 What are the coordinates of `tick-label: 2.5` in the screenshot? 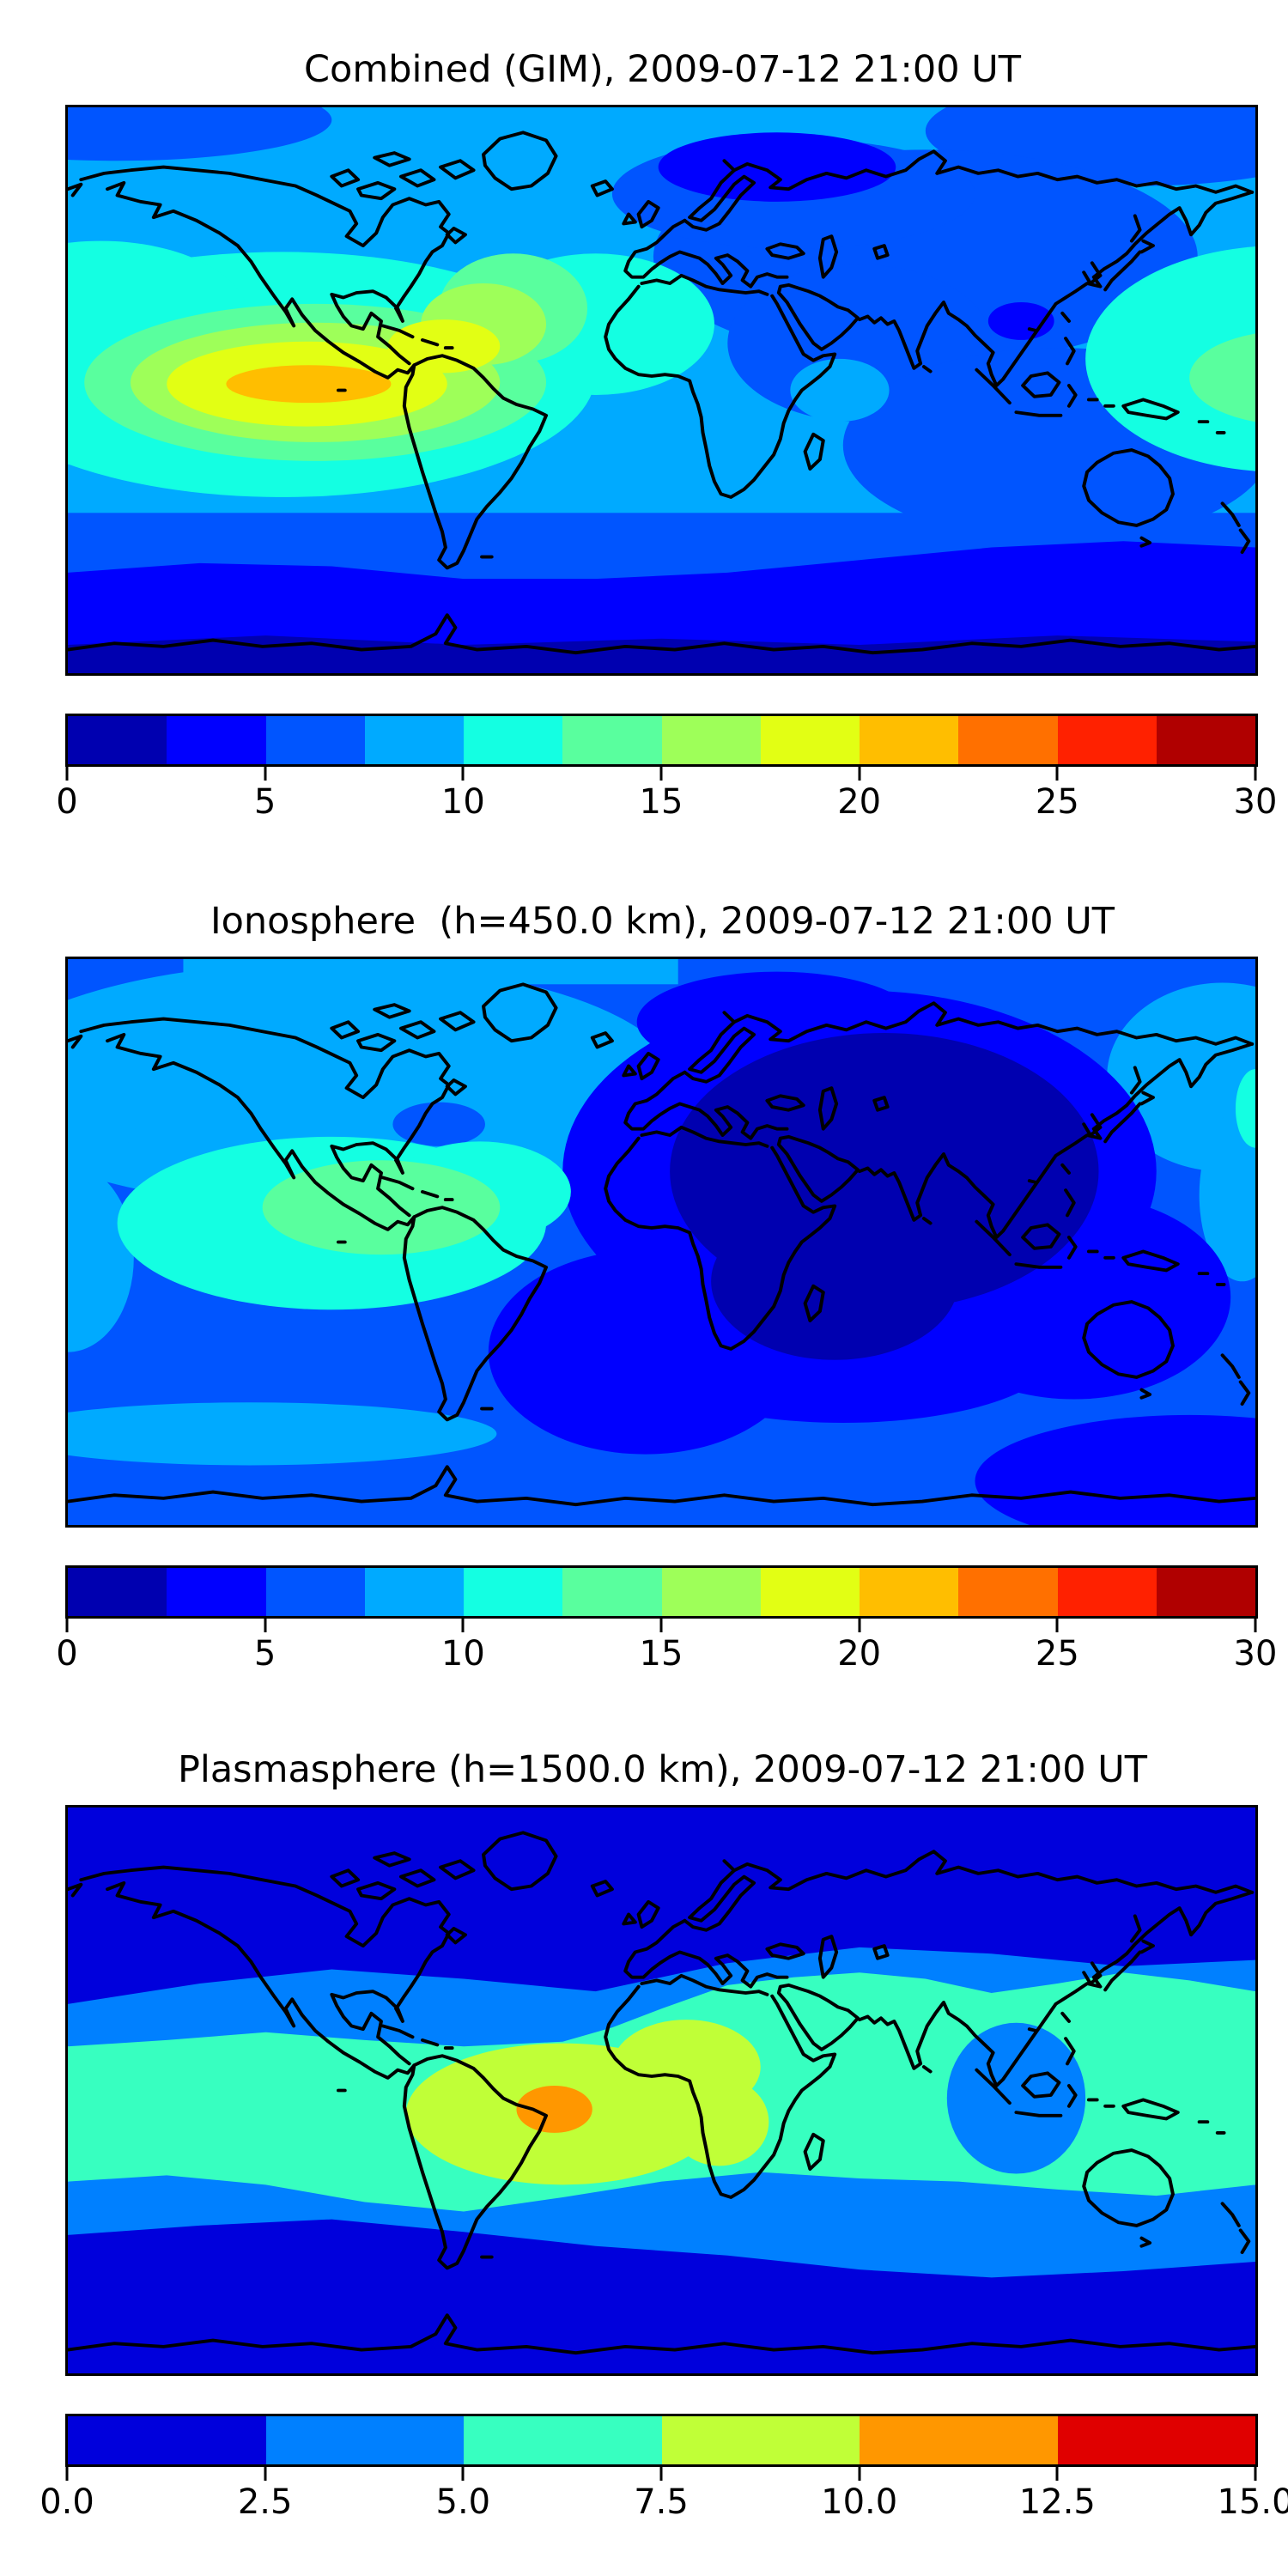 It's located at (265, 2502).